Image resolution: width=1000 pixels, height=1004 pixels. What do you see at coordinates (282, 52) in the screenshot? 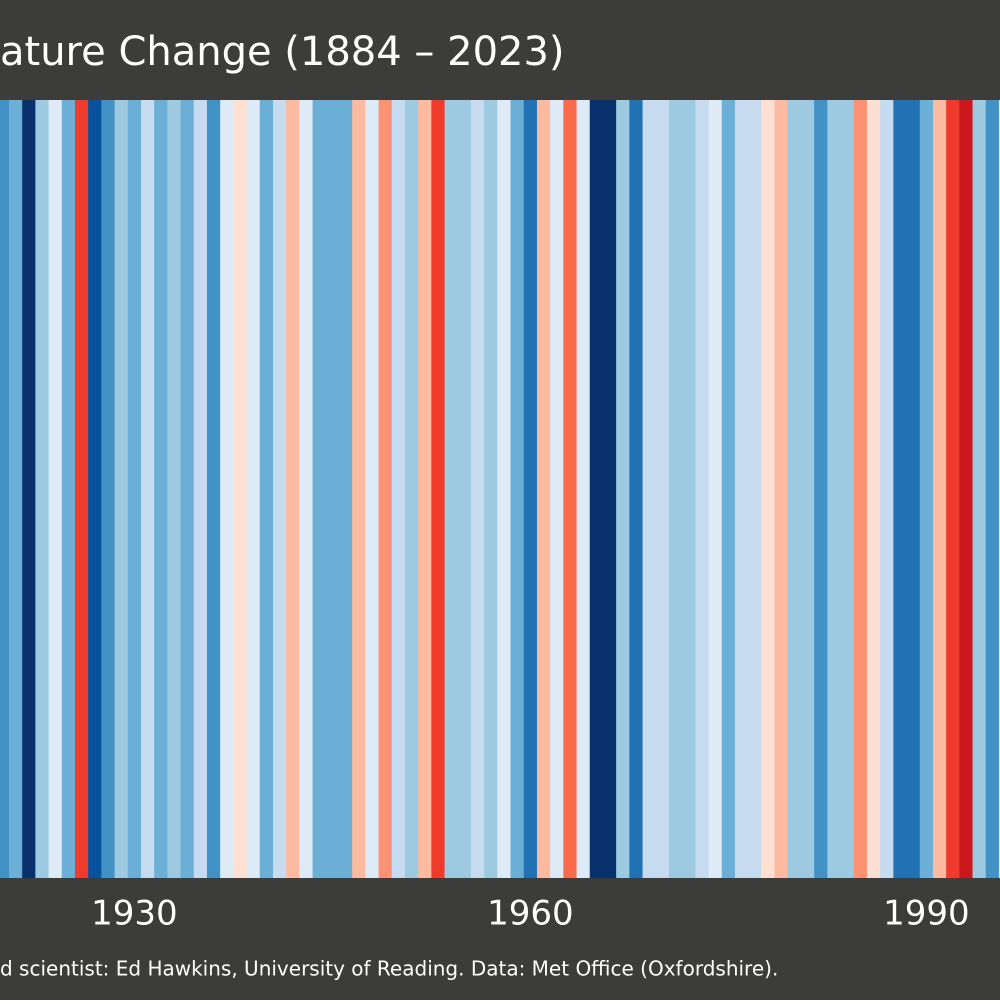
I see `chart-title: ature Change (1884 – 2023)` at bounding box center [282, 52].